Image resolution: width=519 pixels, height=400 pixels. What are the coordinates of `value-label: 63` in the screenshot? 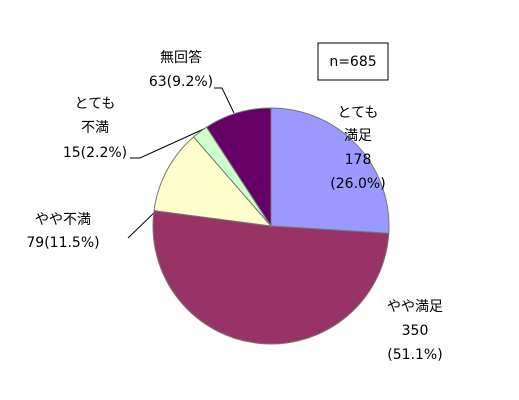 It's located at (158, 82).